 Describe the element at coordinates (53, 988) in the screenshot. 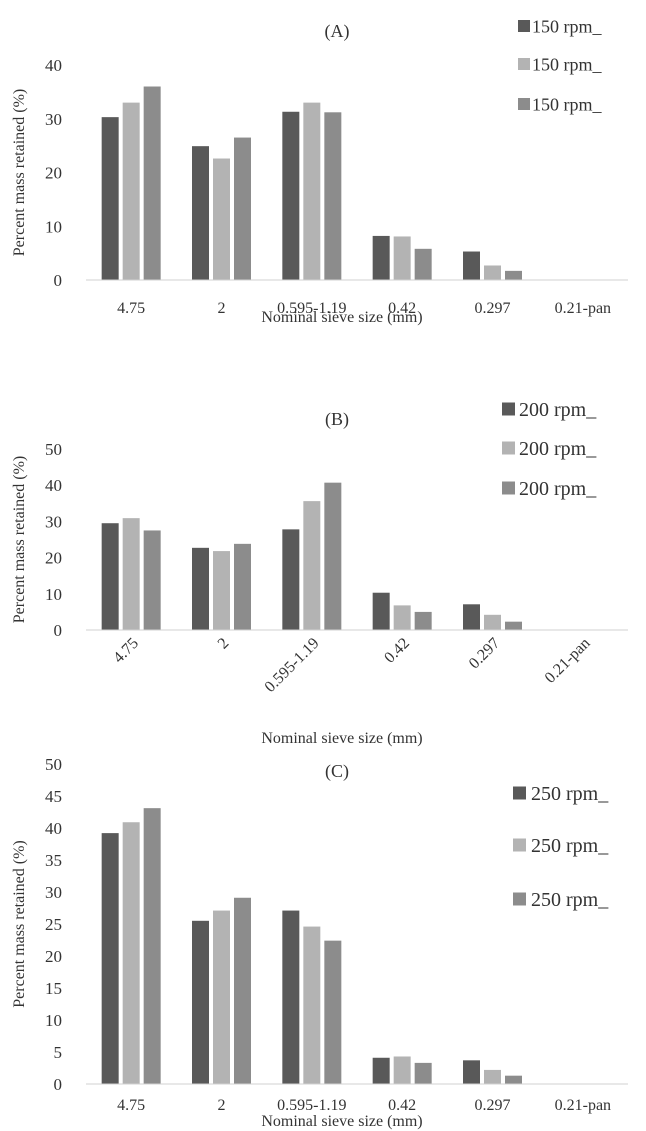

I see `y-tick-label: 15` at that location.